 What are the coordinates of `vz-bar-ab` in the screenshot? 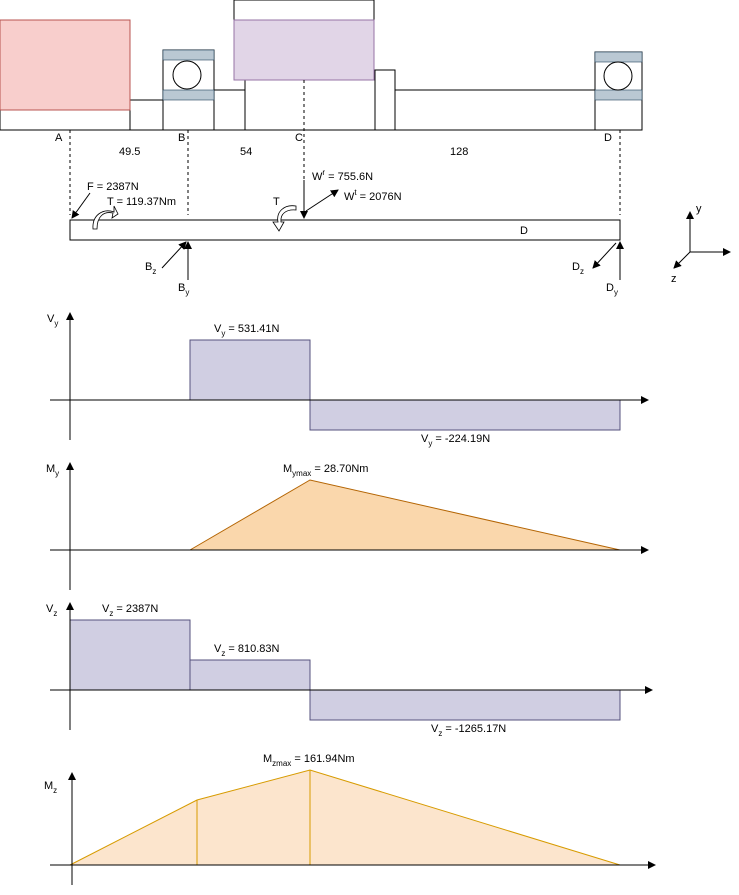 It's located at (130, 655).